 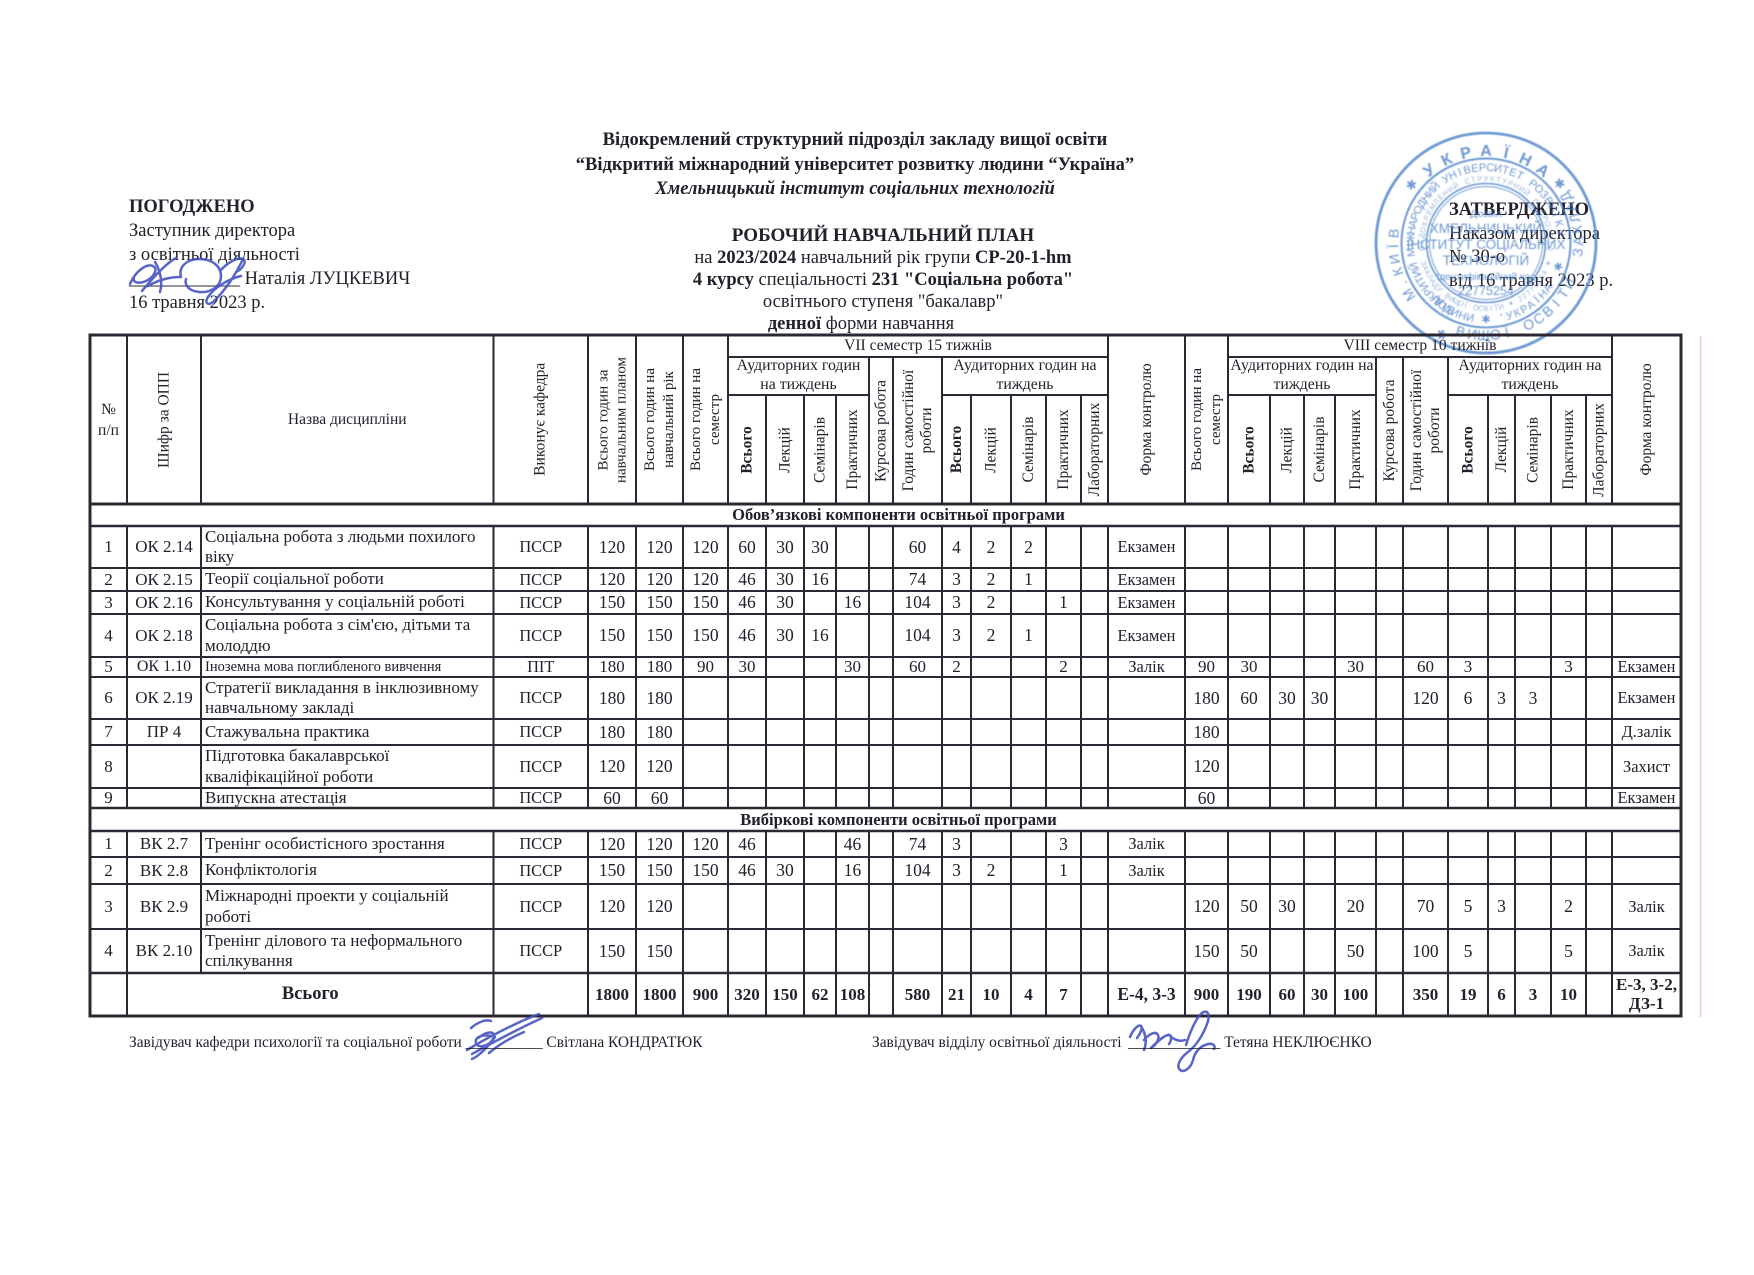 I want to click on svg-text: ТЕХНОЛОГІЙ, so click(x=1486, y=260).